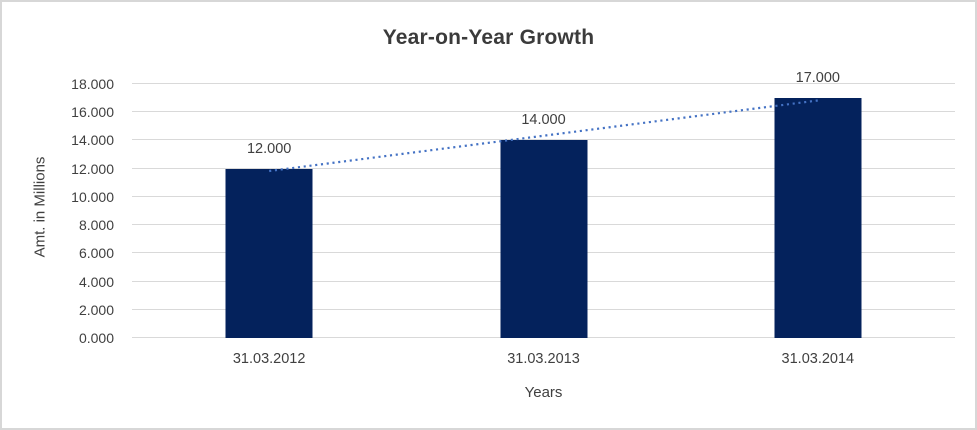 Image resolution: width=977 pixels, height=430 pixels. Describe the element at coordinates (92, 112) in the screenshot. I see `y-tick-label: 16.000` at that location.